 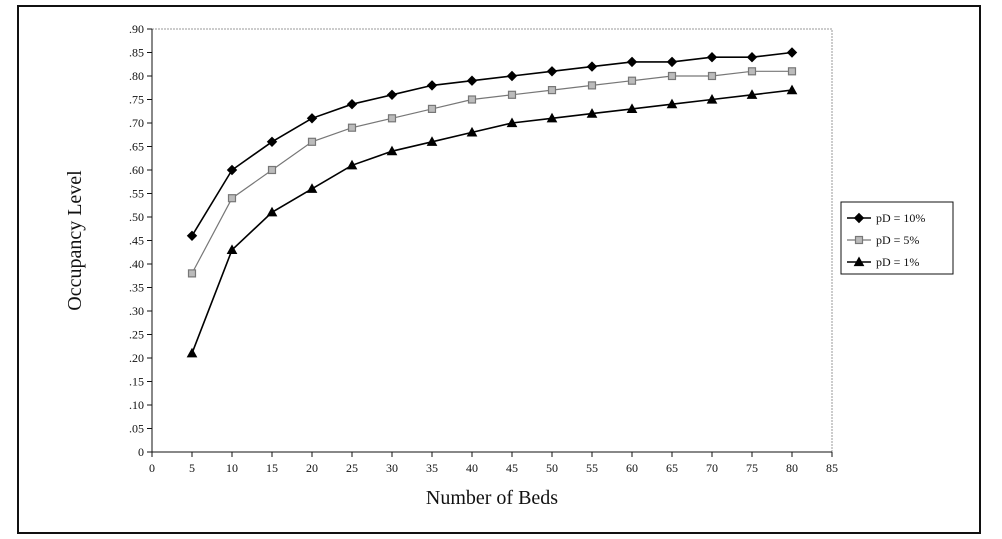 I want to click on y-tick-label: .10, so click(x=136, y=405).